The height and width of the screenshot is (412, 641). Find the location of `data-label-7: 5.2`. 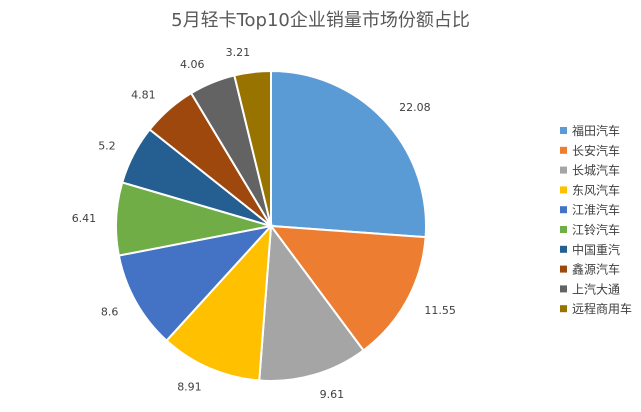

data-label-7: 5.2 is located at coordinates (107, 145).